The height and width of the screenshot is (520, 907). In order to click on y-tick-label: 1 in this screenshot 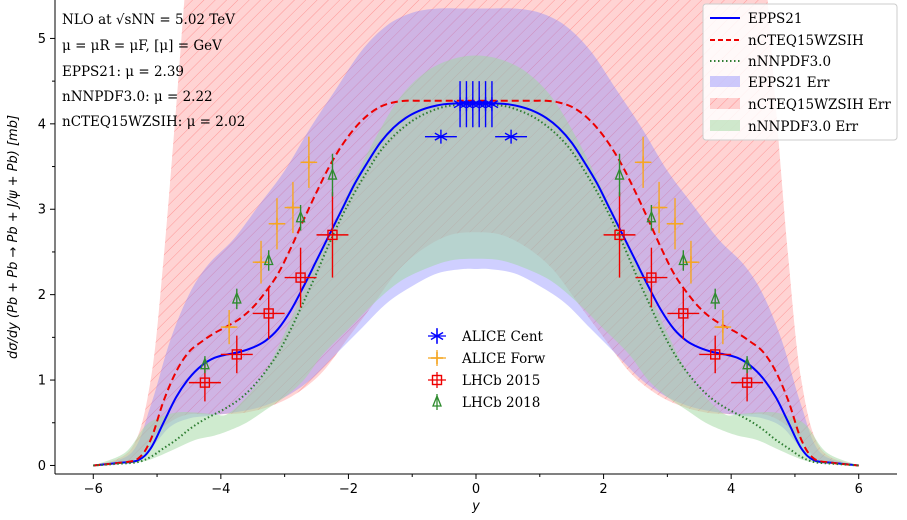, I will do `click(42, 381)`.